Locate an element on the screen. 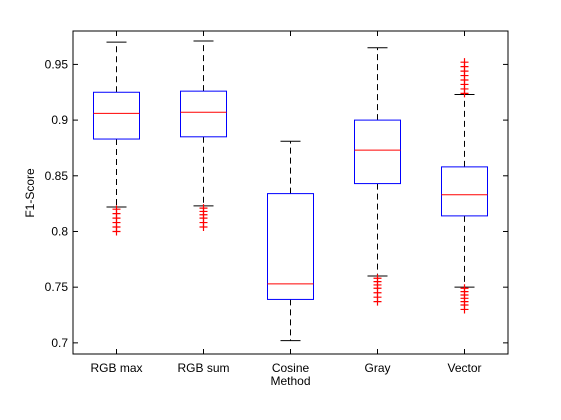 The height and width of the screenshot is (420, 561). x-tick-label: Vector is located at coordinates (464, 368).